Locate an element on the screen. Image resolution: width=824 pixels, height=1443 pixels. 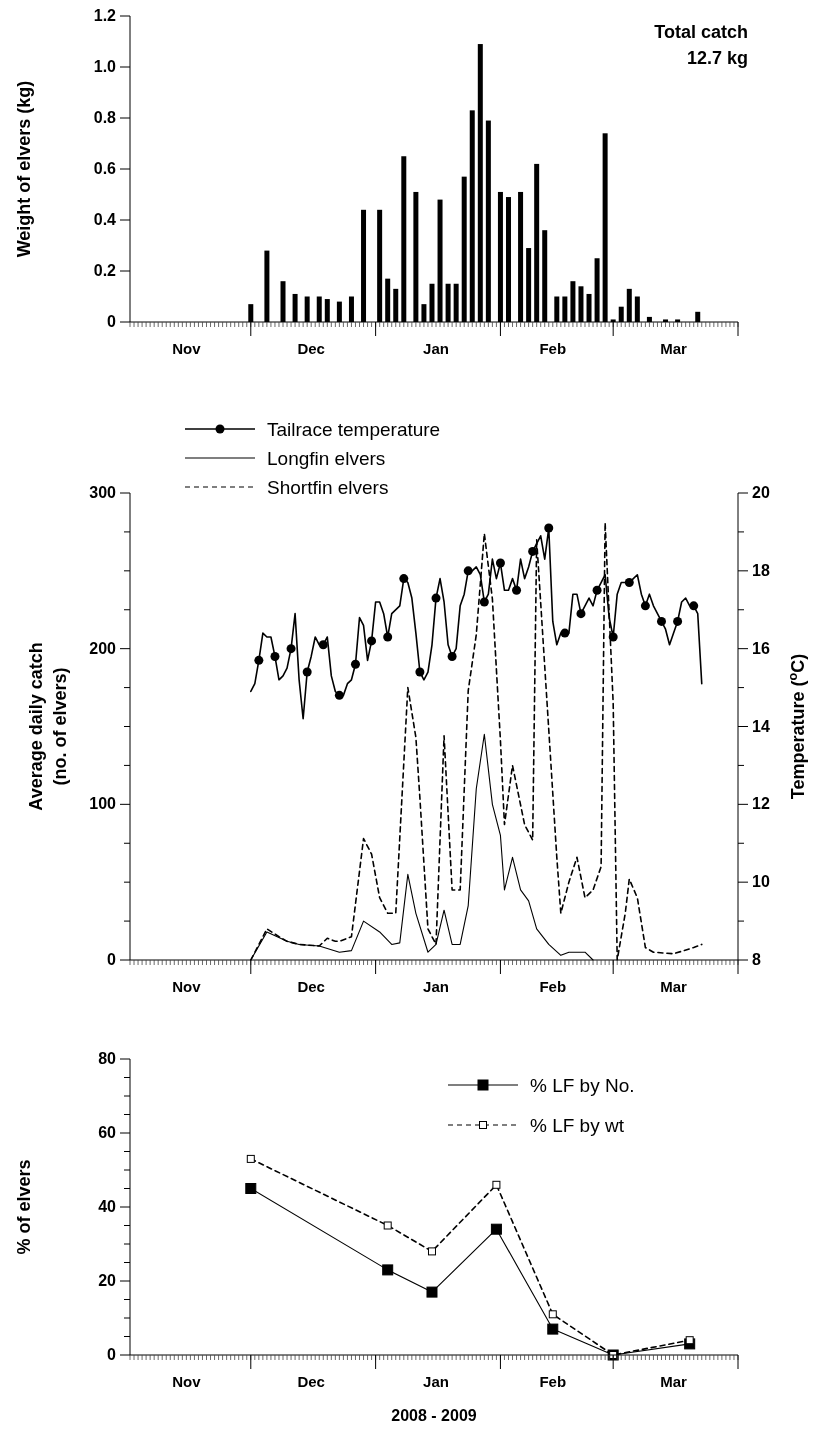
y-axis-title: % of elvers is located at coordinates (24, 1207).